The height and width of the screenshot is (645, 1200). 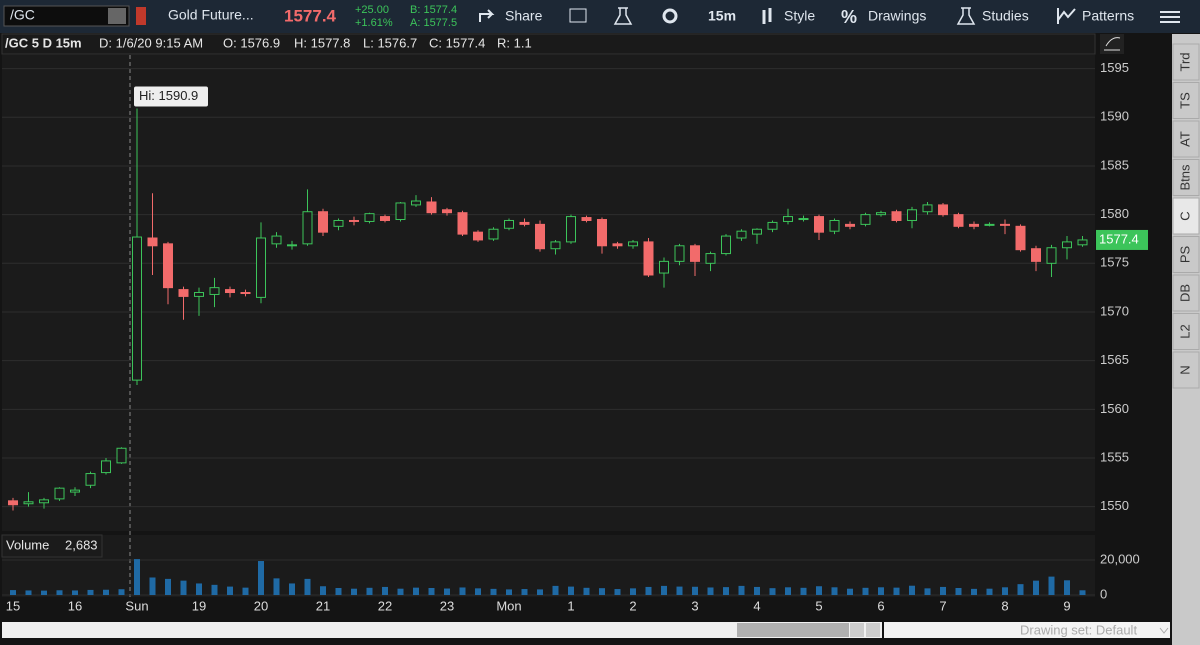 I want to click on side-tab-label: L2, so click(x=1184, y=331).